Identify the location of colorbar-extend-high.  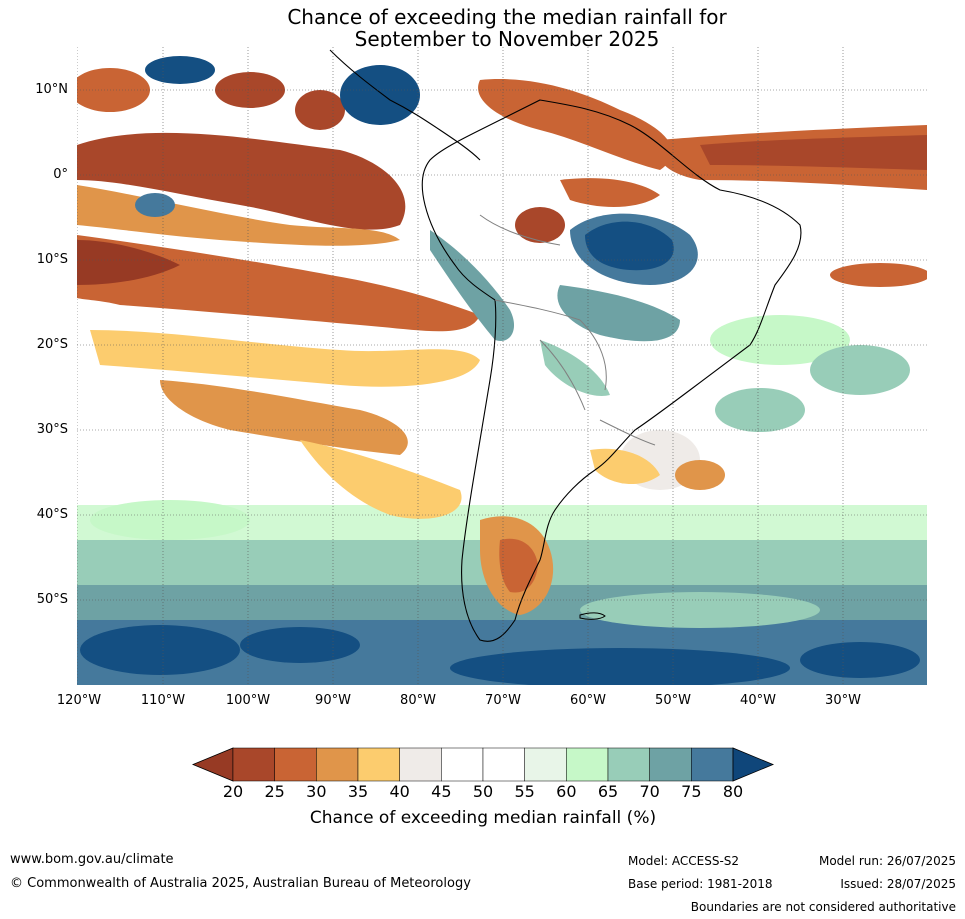
(753, 764).